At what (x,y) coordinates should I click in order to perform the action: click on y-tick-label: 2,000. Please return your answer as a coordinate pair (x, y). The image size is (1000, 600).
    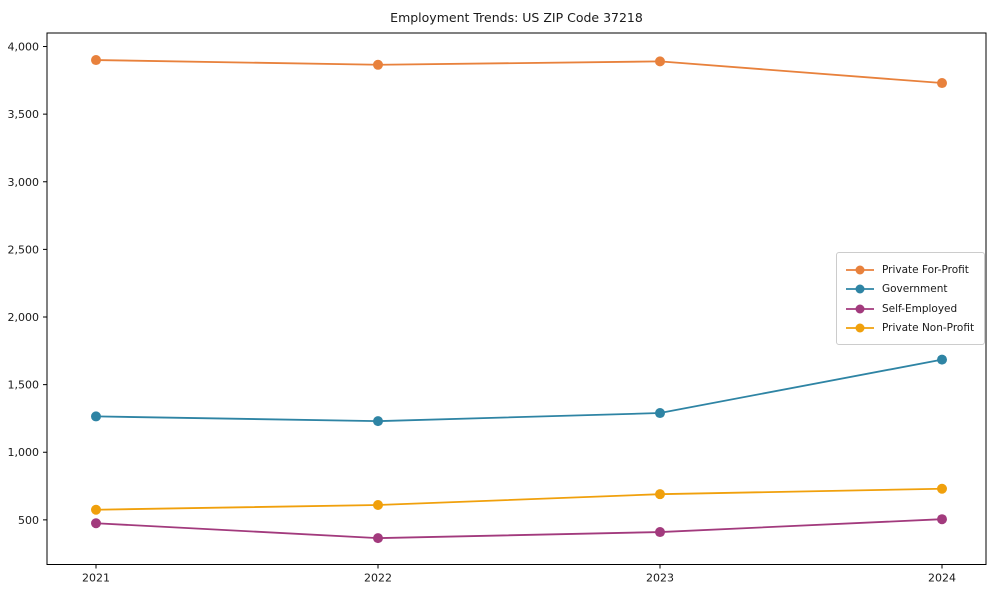
    Looking at the image, I should click on (24, 317).